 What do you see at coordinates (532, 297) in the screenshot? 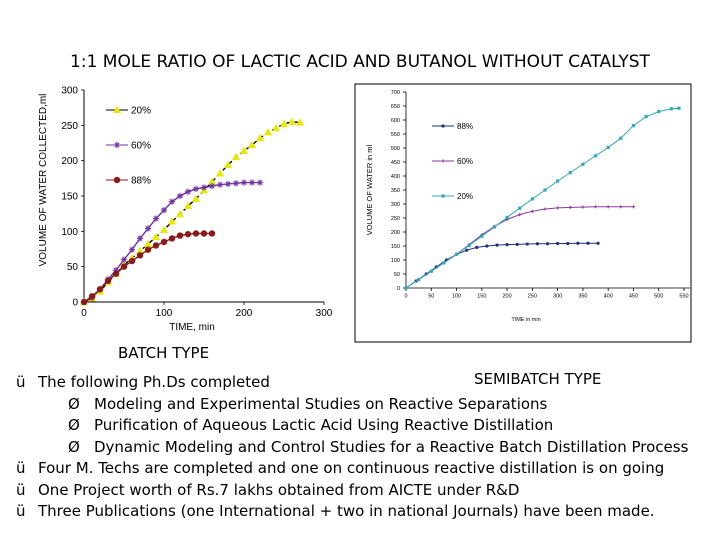
I see `x-tick-label: 250` at bounding box center [532, 297].